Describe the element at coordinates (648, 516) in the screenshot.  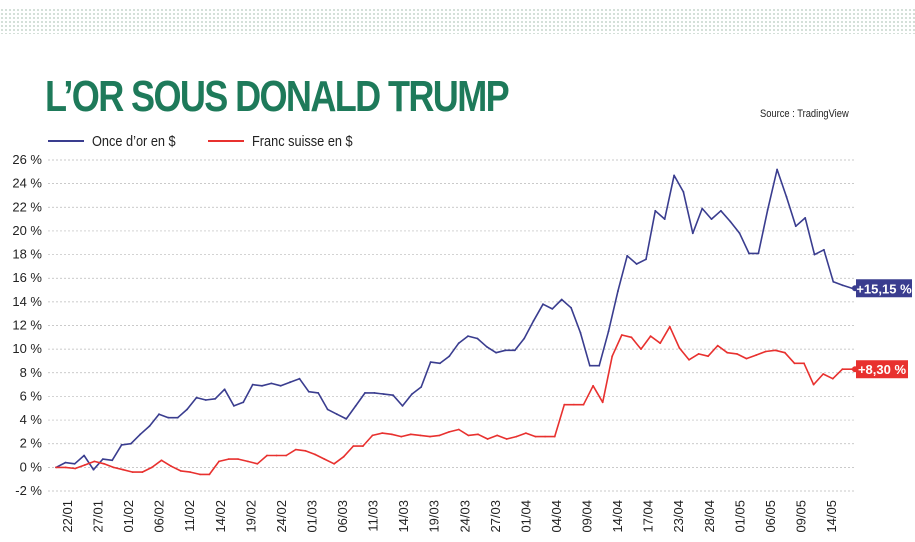
I see `x-tick-label: 17/04` at that location.